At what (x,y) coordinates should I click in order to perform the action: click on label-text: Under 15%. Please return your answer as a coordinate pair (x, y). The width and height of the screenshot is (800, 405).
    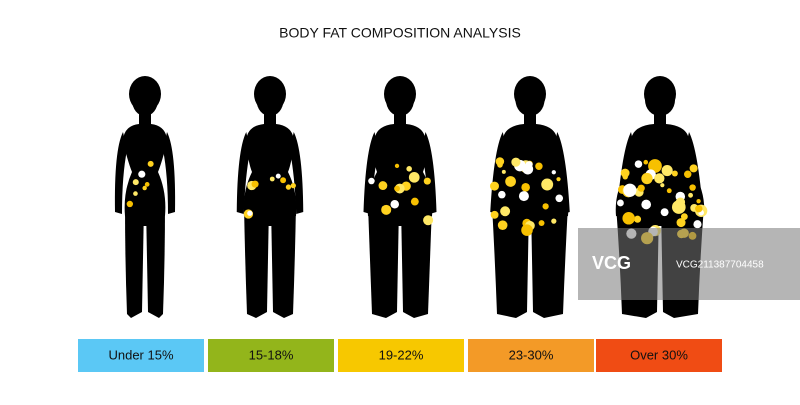
    Looking at the image, I should click on (140, 354).